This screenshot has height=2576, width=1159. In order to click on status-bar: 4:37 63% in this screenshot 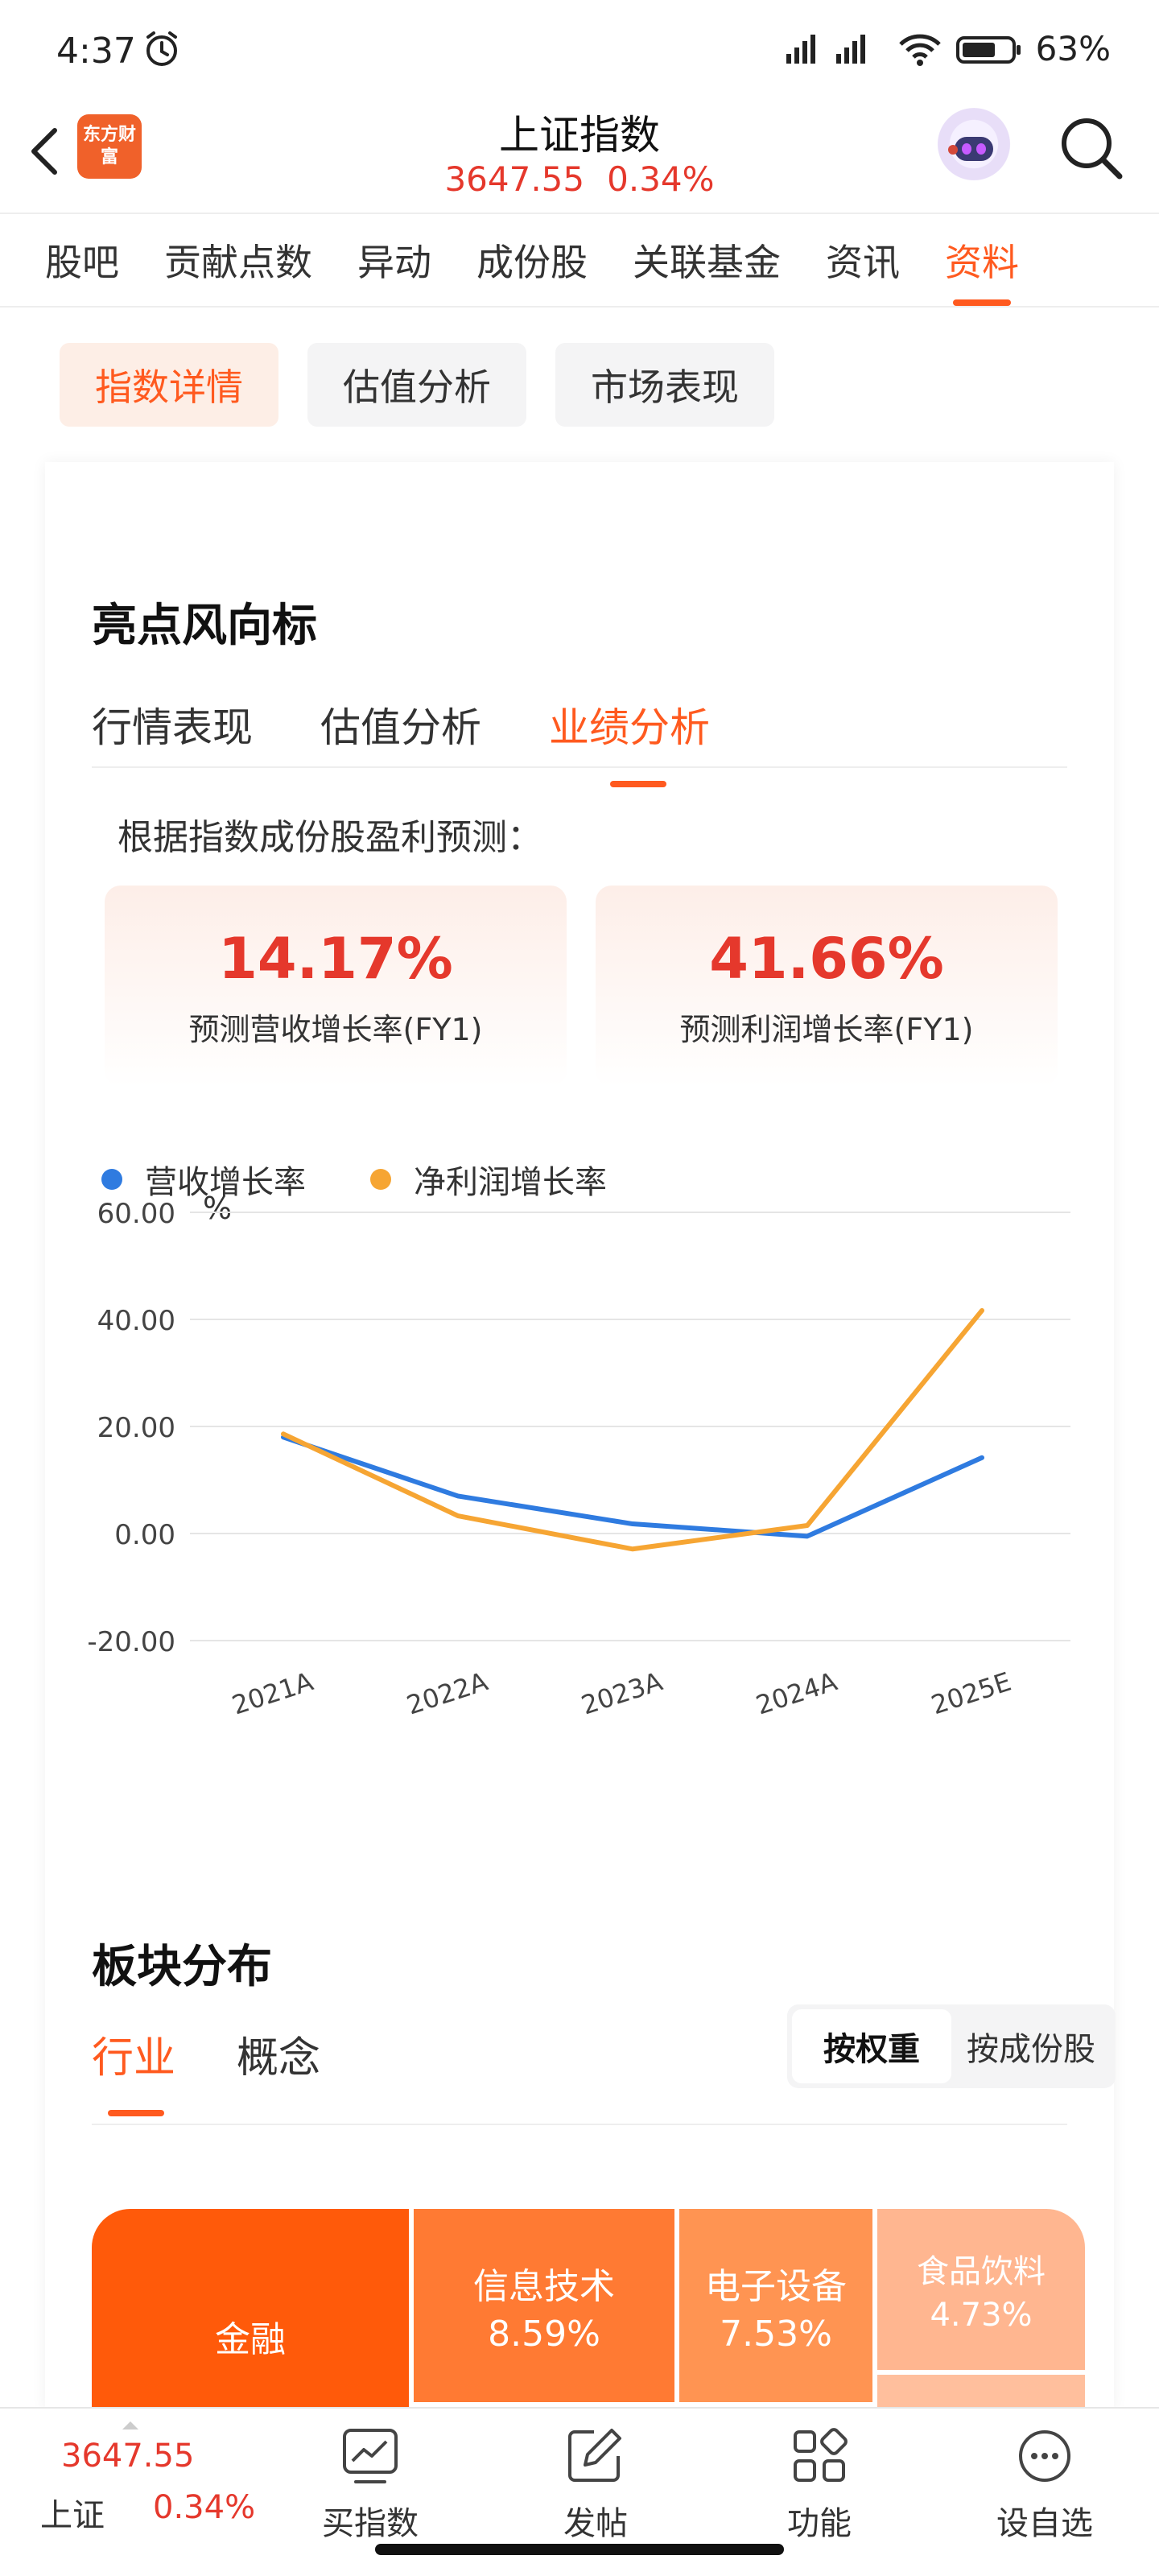, I will do `click(579, 51)`.